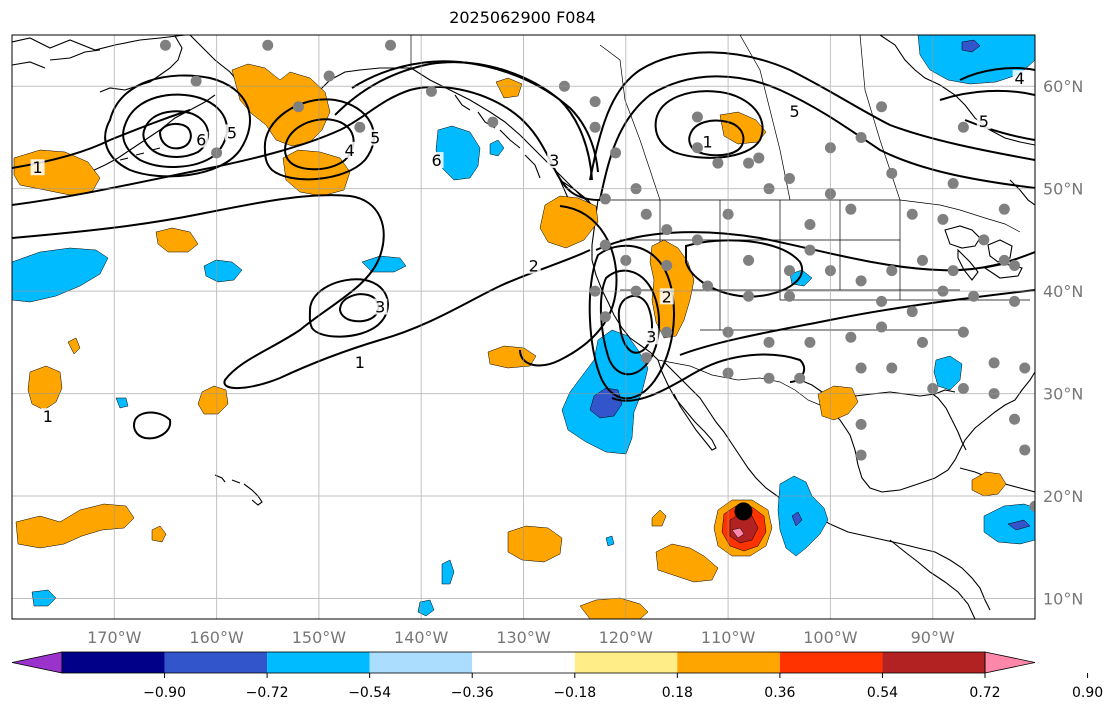 The height and width of the screenshot is (712, 1105). I want to click on colorbar-tick-label: 0.36, so click(779, 693).